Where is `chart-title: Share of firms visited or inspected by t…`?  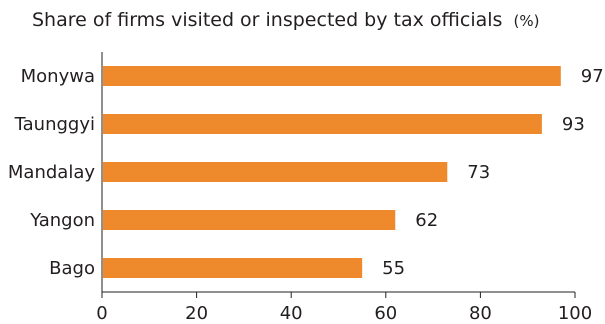
chart-title: Share of firms visited or inspected by t… is located at coordinates (285, 20).